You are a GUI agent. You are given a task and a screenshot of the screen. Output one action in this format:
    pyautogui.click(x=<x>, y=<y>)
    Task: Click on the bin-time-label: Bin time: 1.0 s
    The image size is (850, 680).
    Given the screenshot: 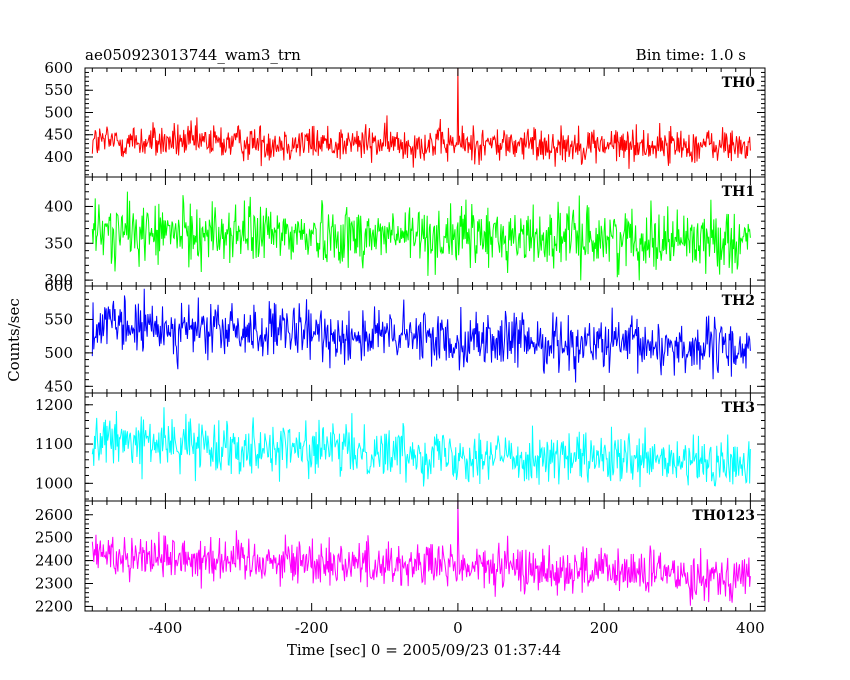 What is the action you would take?
    pyautogui.click(x=691, y=55)
    